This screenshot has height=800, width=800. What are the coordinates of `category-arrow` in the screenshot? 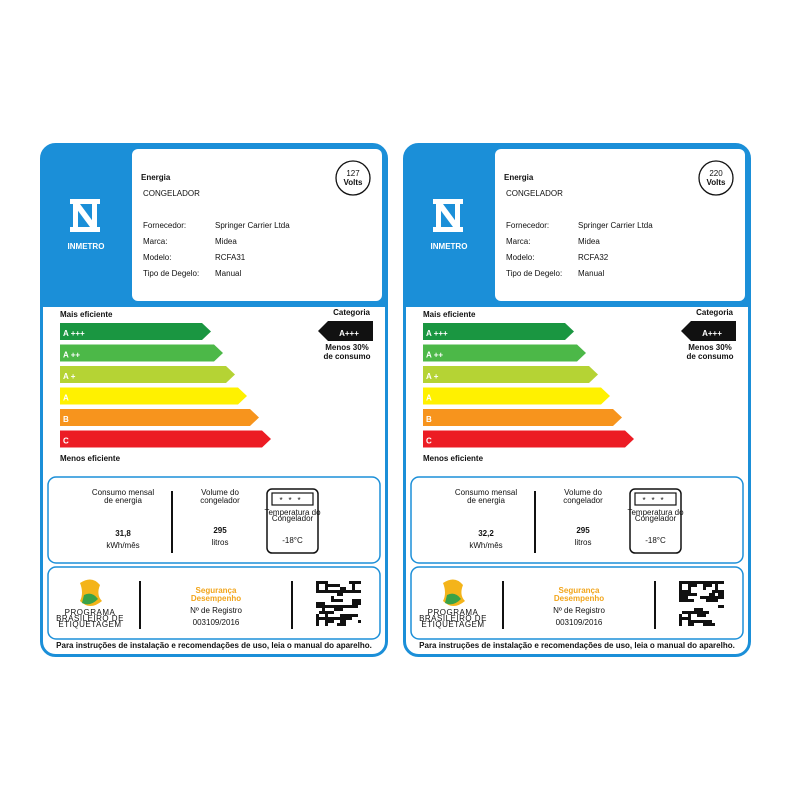 It's located at (708, 331).